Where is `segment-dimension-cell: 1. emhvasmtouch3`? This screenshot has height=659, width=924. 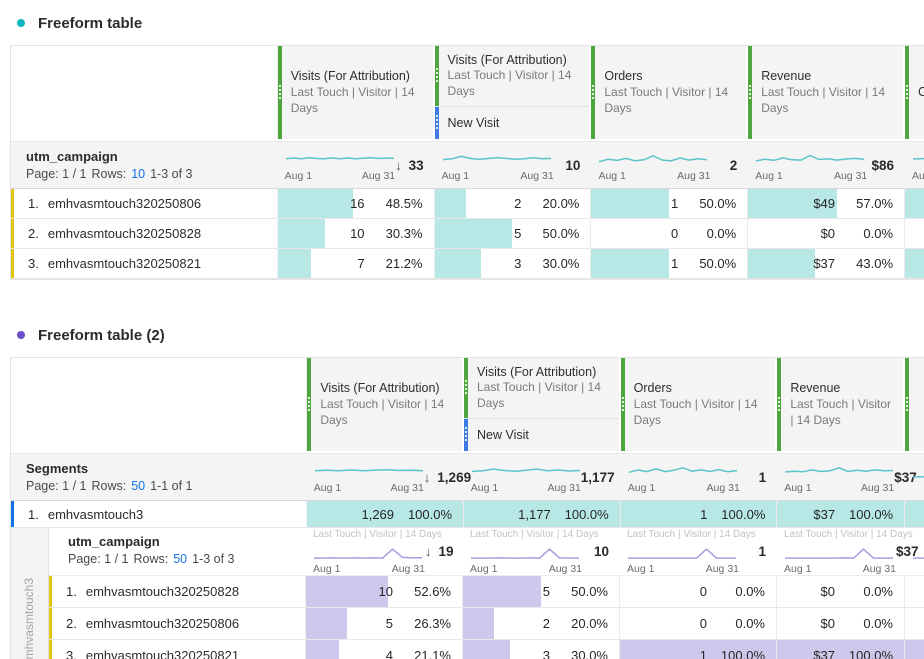
segment-dimension-cell: 1. emhvasmtouch3 is located at coordinates (159, 514).